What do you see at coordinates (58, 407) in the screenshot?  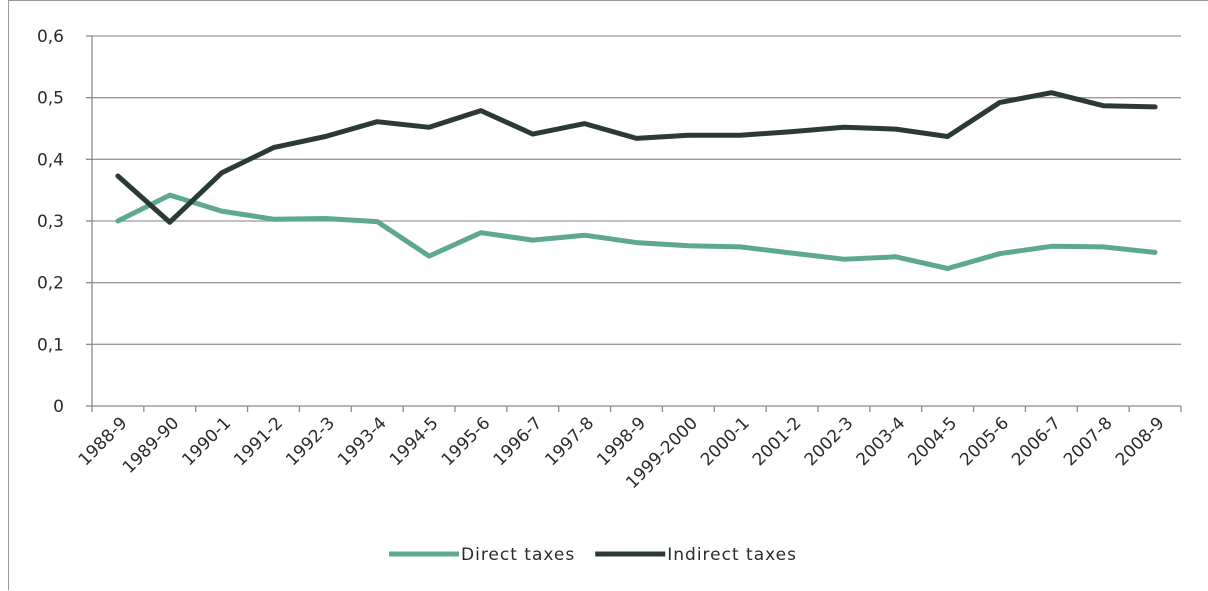 I see `y-tick-label: 0` at bounding box center [58, 407].